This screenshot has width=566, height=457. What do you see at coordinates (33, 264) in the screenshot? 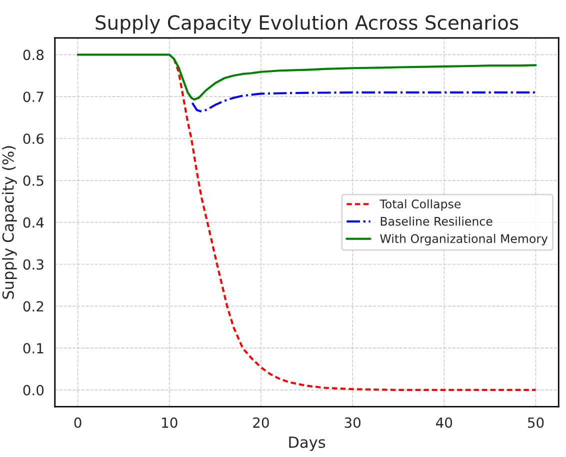
I see `y-tick-label: 0.3` at bounding box center [33, 264].